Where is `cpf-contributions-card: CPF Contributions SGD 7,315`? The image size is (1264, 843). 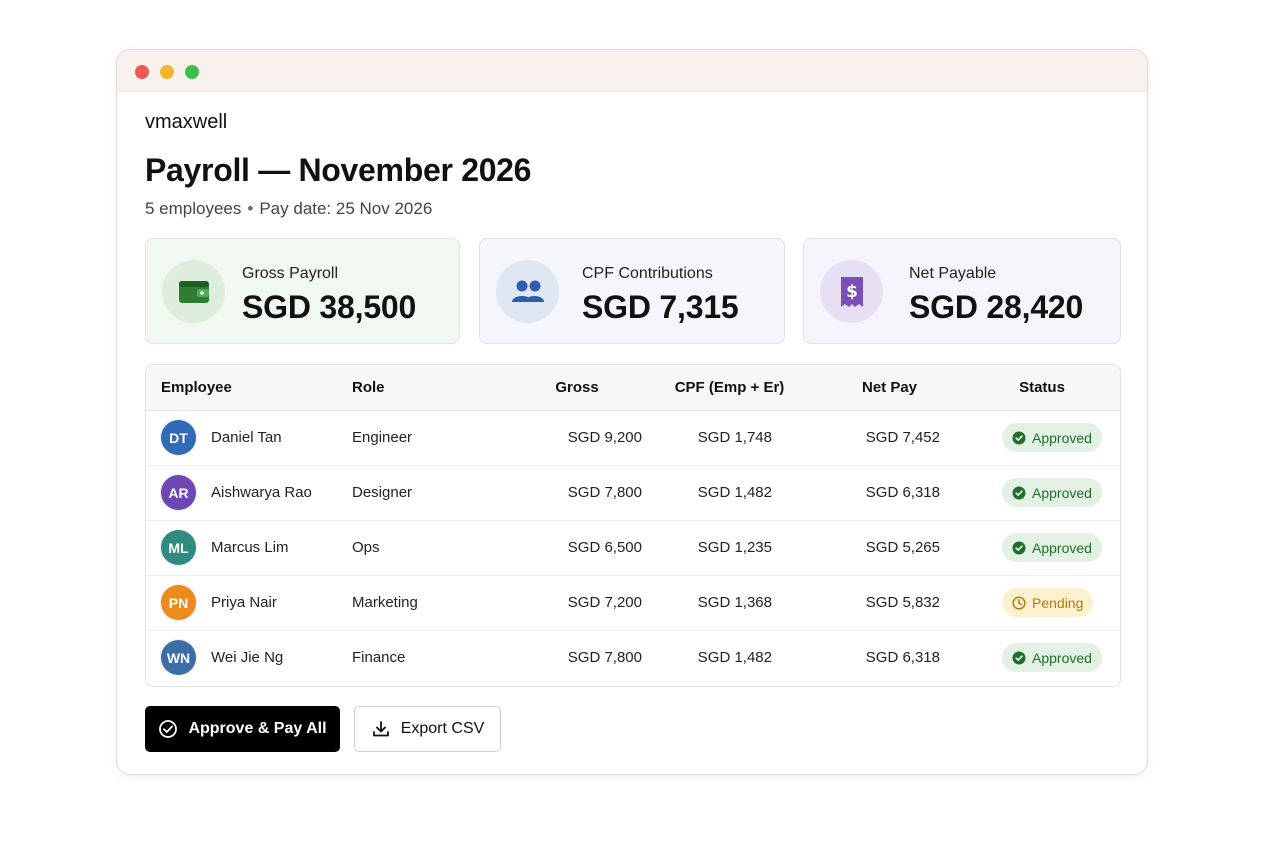 cpf-contributions-card: CPF Contributions SGD 7,315 is located at coordinates (632, 291).